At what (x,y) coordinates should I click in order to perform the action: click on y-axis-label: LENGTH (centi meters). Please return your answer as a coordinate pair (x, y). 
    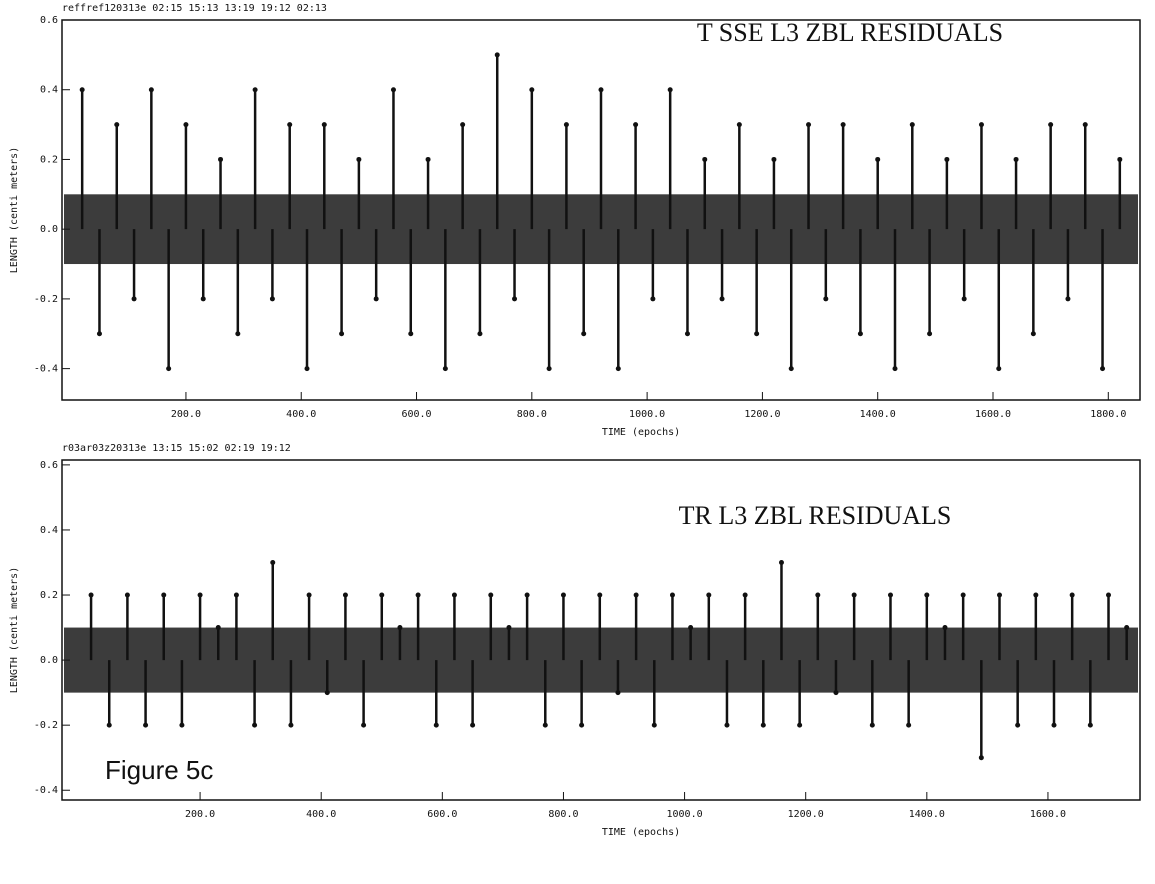
    Looking at the image, I should click on (14, 210).